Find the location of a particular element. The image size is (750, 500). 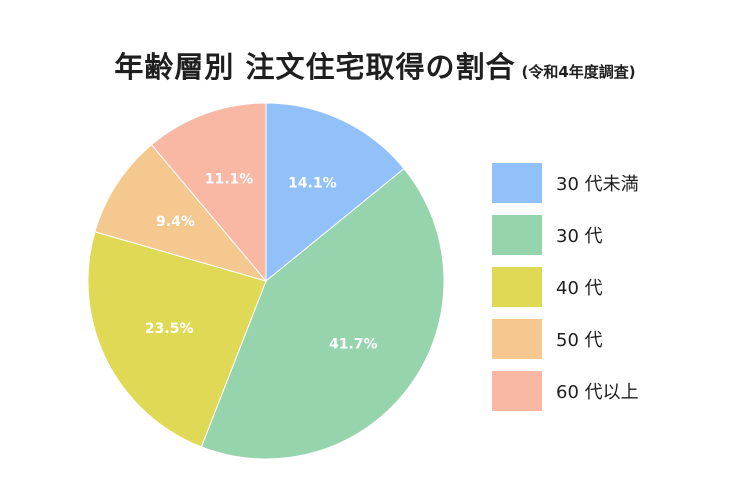

legend-item: 30 代 is located at coordinates (565, 235).